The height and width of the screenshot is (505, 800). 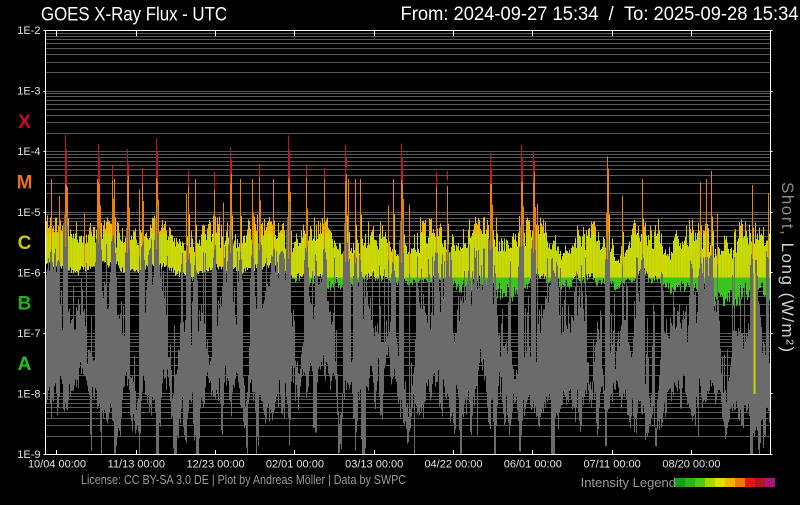 I want to click on svg-text: A, so click(x=25, y=364).